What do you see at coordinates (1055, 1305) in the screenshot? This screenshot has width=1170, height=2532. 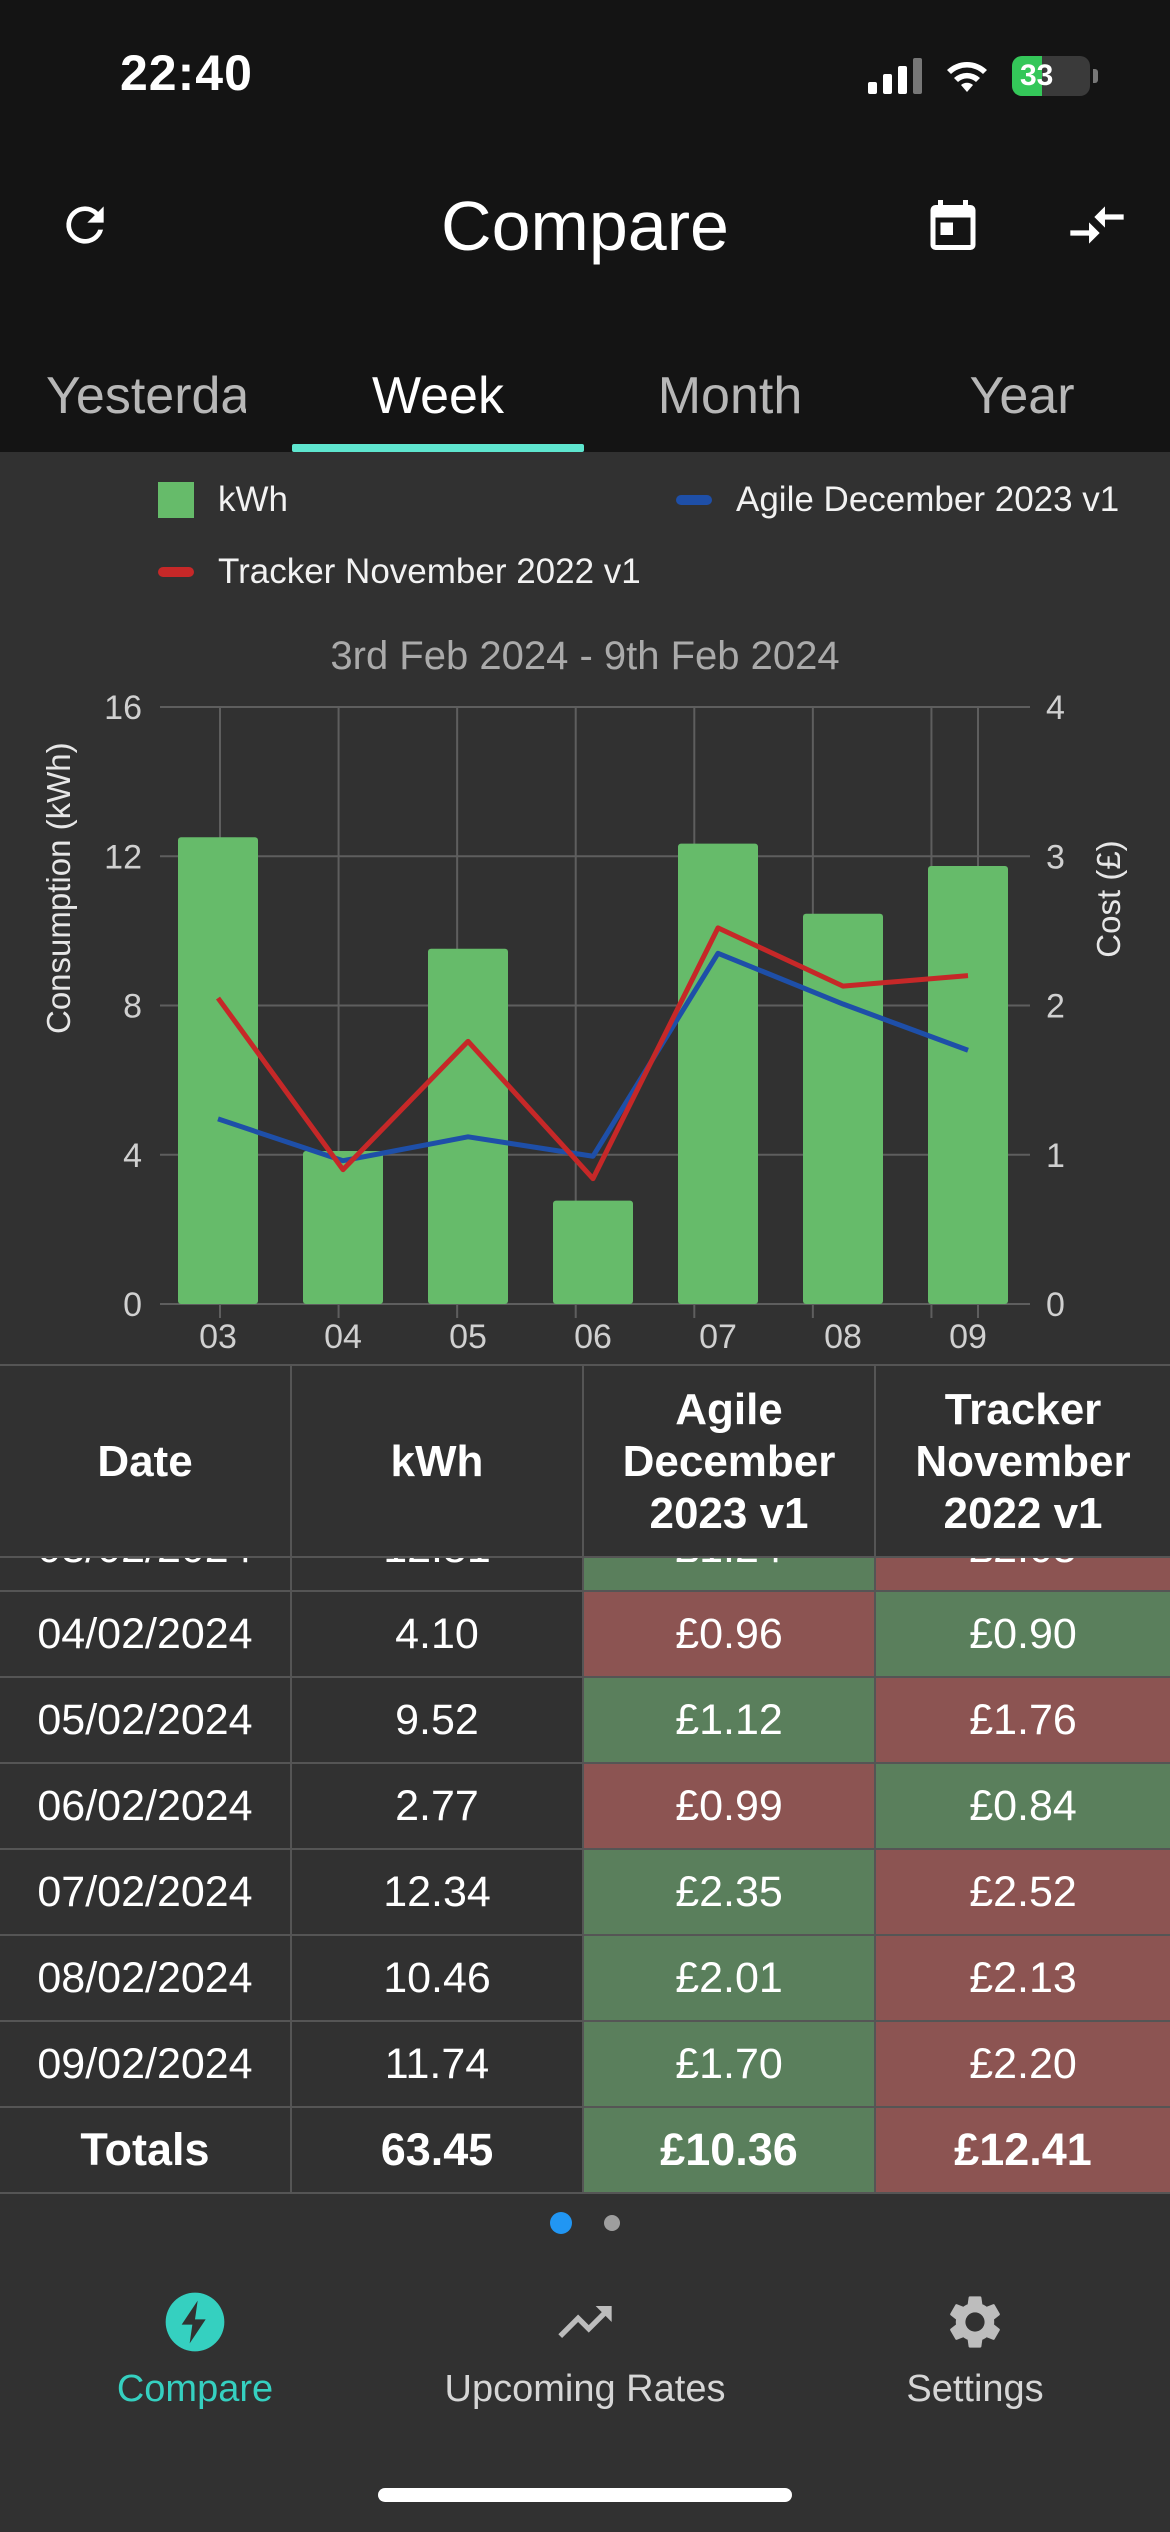 I see `y2-tick-label: 0` at bounding box center [1055, 1305].